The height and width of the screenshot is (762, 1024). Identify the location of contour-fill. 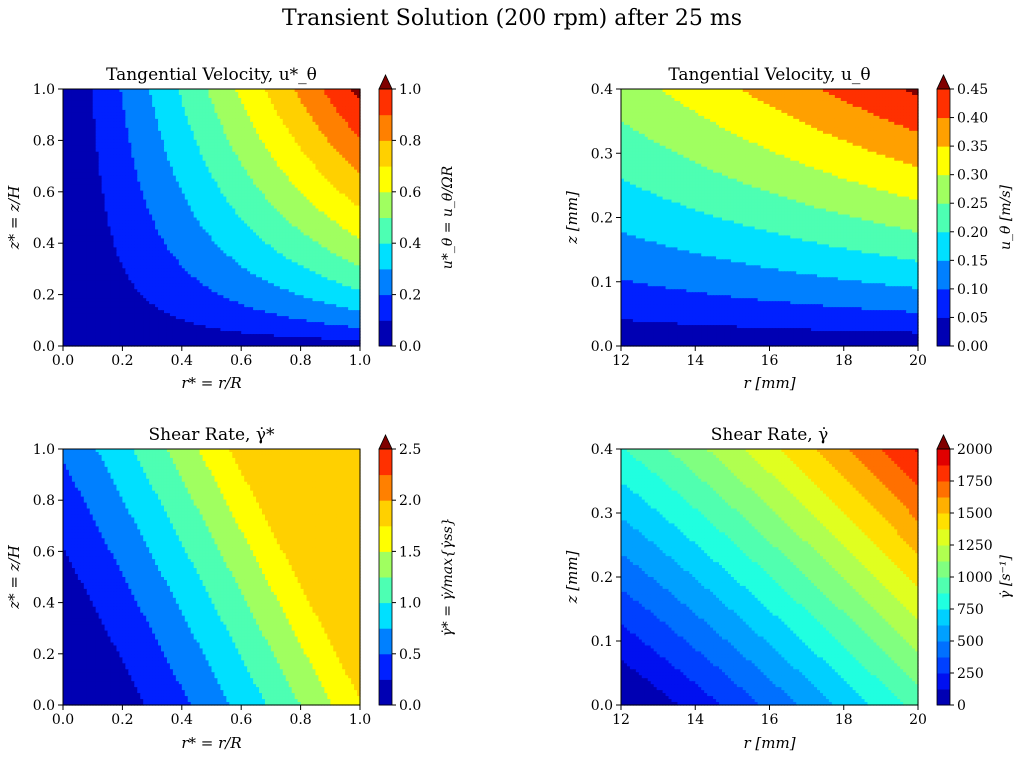
(212, 218).